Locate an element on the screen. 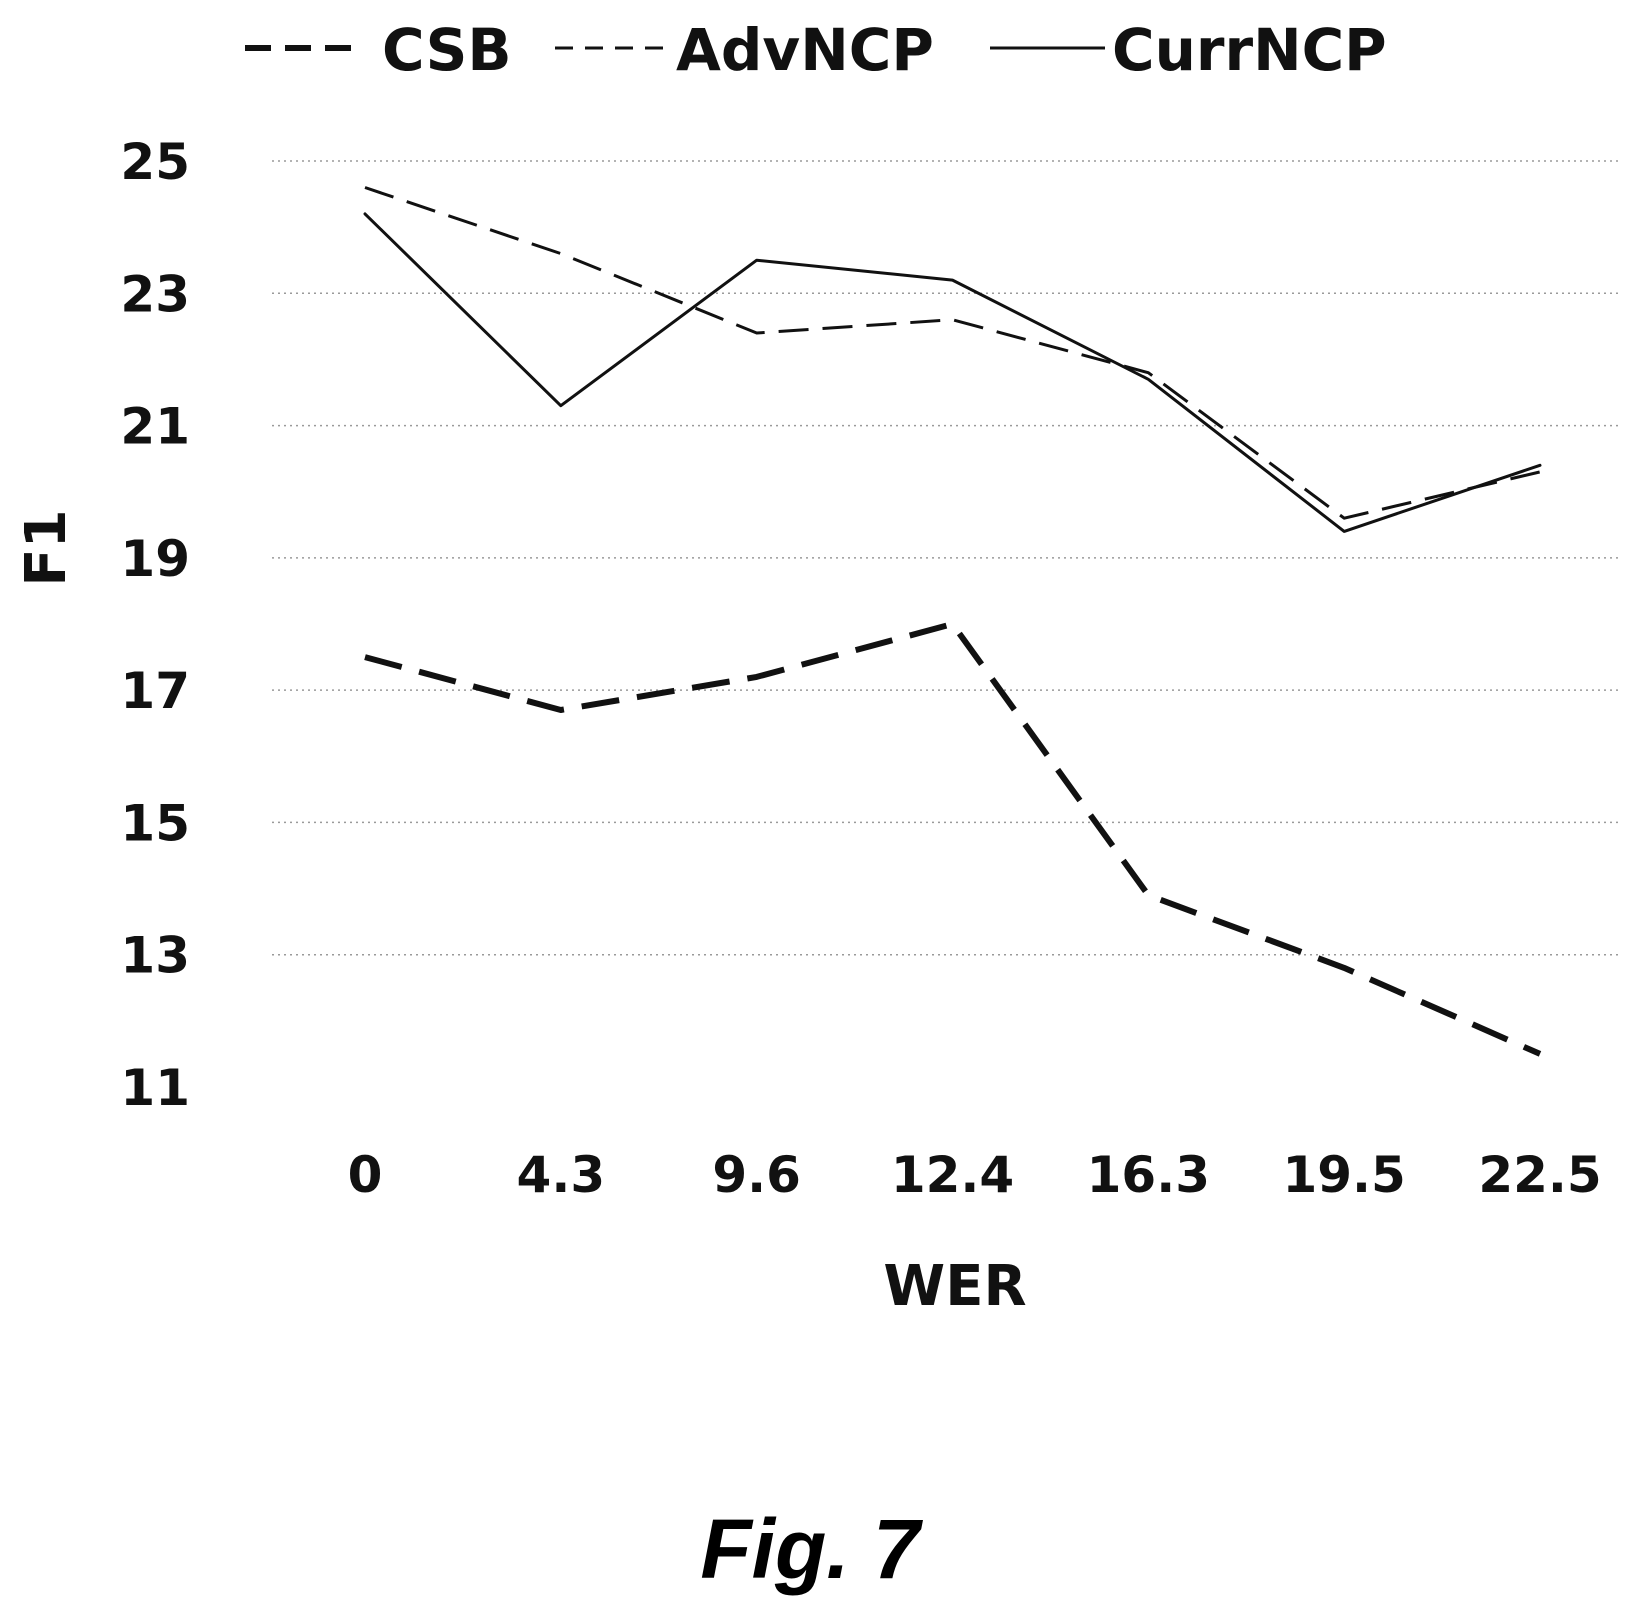 The width and height of the screenshot is (1630, 1616). y-axis-ticks: 25 23 21 19 17 15 13 11 is located at coordinates (155, 625).